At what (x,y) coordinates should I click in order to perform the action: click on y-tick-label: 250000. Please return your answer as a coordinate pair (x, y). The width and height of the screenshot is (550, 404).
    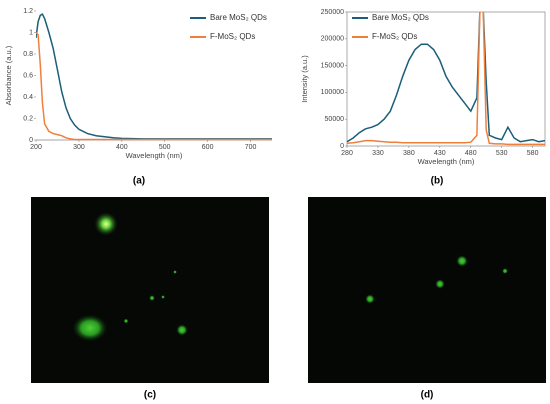
    Looking at the image, I should click on (332, 12).